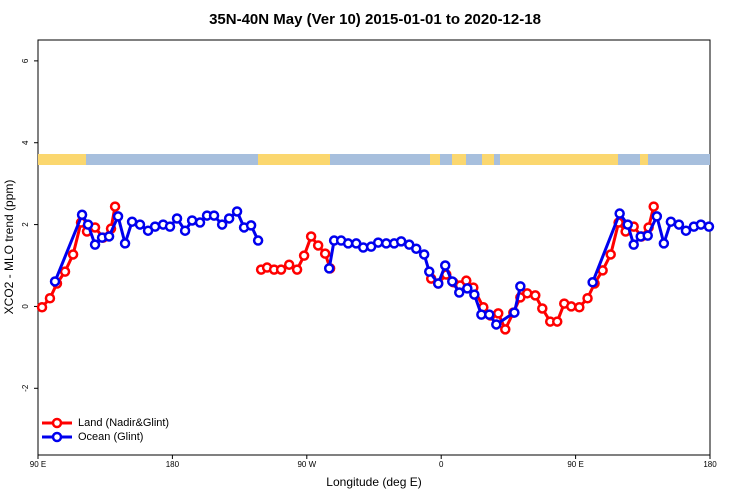 The height and width of the screenshot is (500, 750). Describe the element at coordinates (9, 247) in the screenshot. I see `y-axis-label: XCO2 - MLO trend (ppm)` at that location.